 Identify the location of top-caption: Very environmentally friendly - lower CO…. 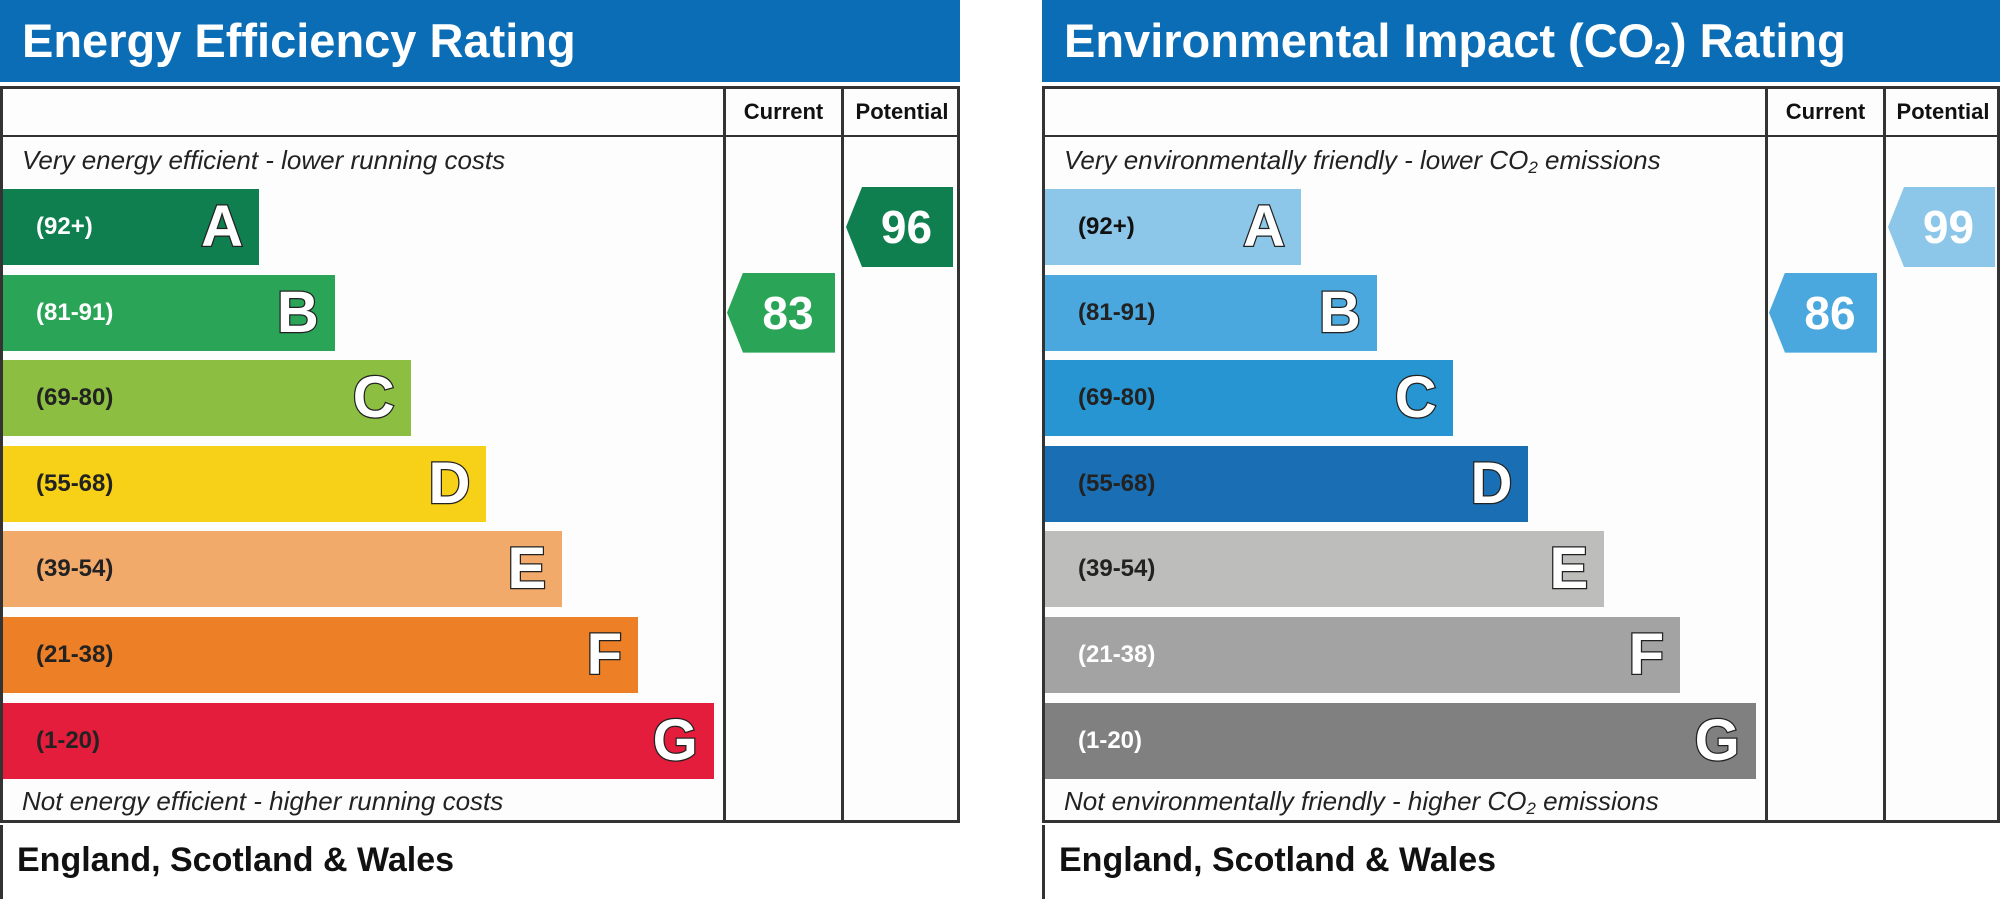
(1362, 160).